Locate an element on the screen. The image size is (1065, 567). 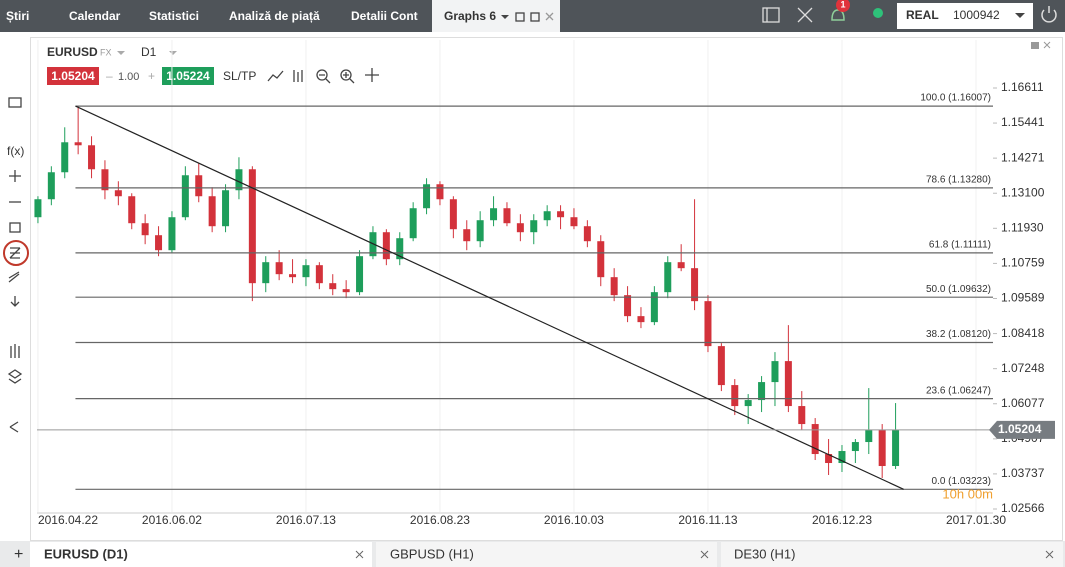
fib-label: 50.0 (1.09632) is located at coordinates (958, 289).